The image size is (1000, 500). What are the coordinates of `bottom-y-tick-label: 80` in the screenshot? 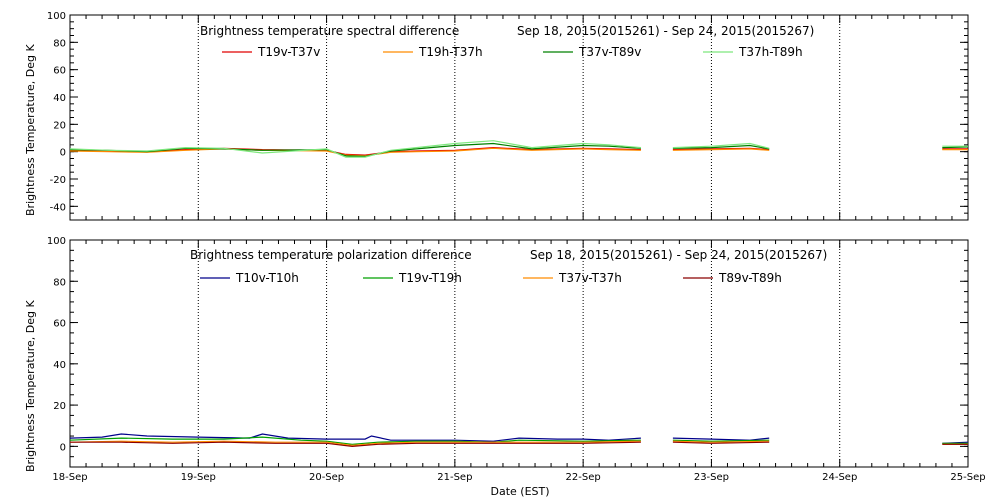 It's located at (59, 282).